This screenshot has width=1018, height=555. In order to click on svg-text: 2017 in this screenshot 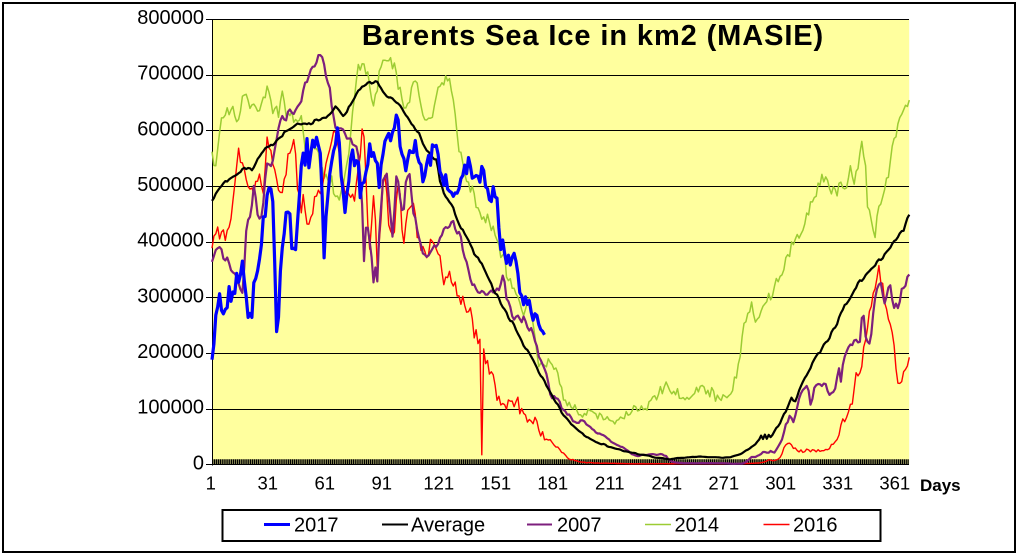, I will do `click(316, 526)`.